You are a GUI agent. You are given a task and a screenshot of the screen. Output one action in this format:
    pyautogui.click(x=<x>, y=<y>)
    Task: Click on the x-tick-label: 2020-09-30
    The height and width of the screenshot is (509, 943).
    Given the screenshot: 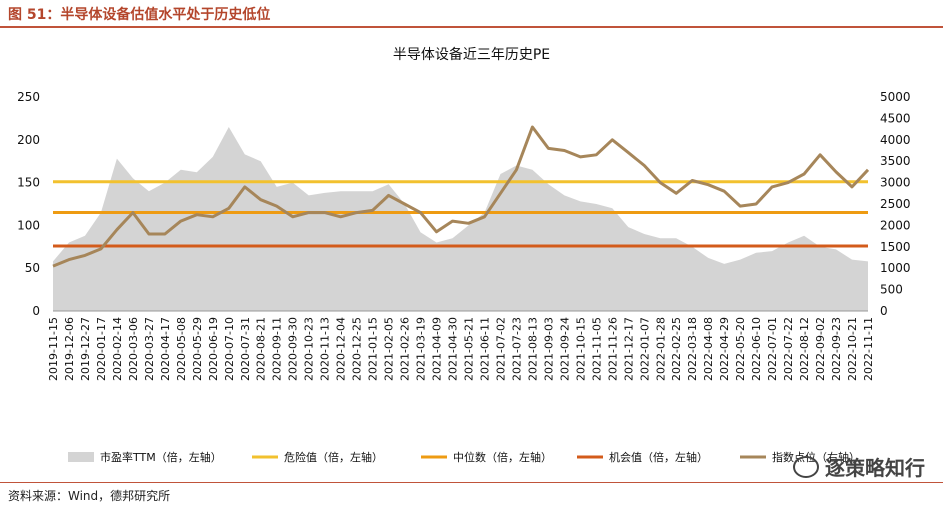 What is the action you would take?
    pyautogui.click(x=293, y=349)
    